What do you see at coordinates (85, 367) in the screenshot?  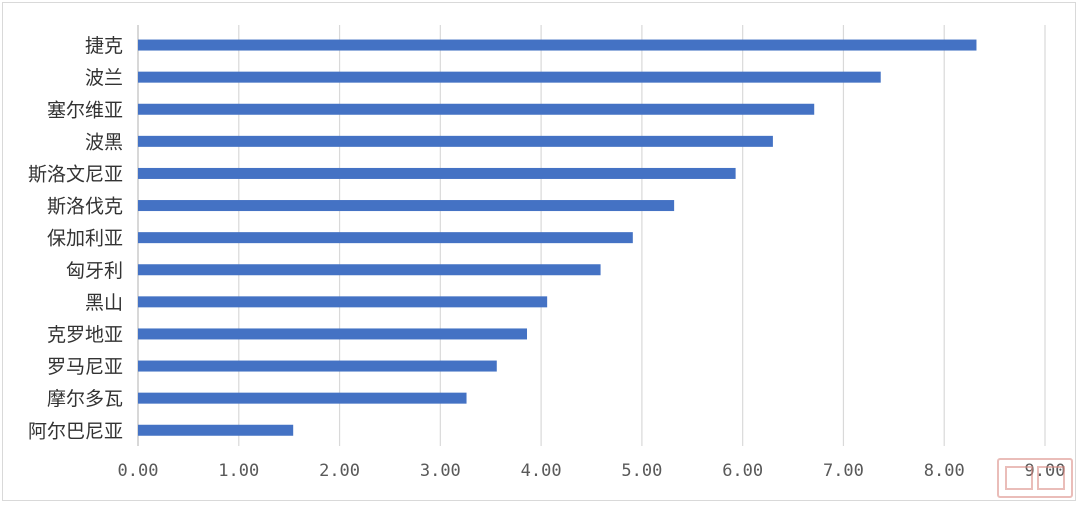 I see `category-label: 罗马尼亚` at bounding box center [85, 367].